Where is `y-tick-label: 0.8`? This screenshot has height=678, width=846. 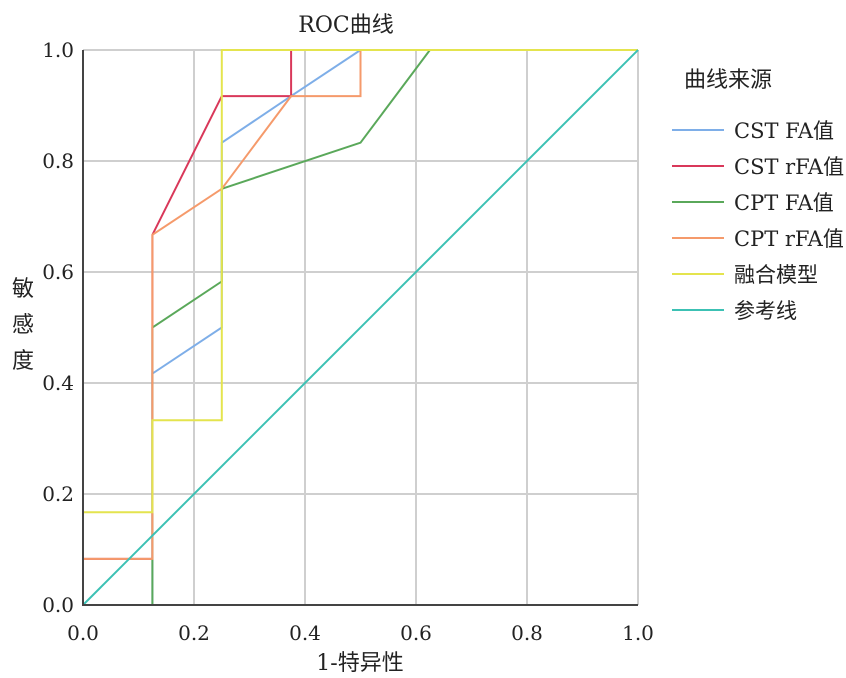 y-tick-label: 0.8 is located at coordinates (58, 161).